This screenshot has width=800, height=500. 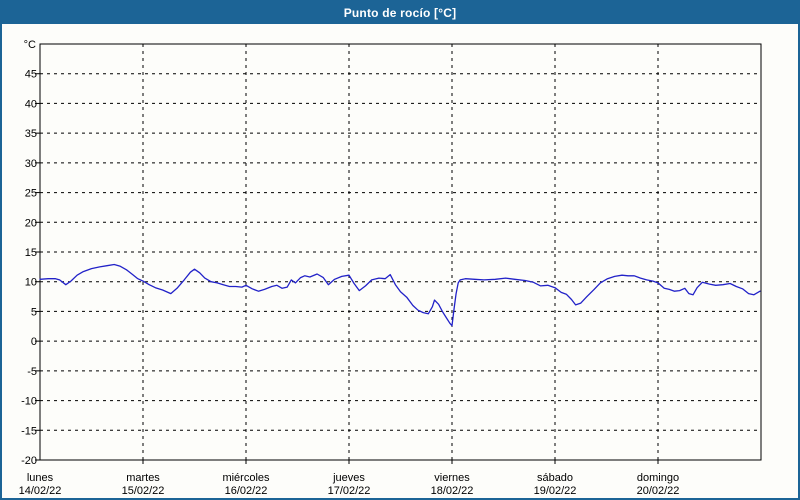 What do you see at coordinates (30, 45) in the screenshot?
I see `y-axis-unit-label: °C` at bounding box center [30, 45].